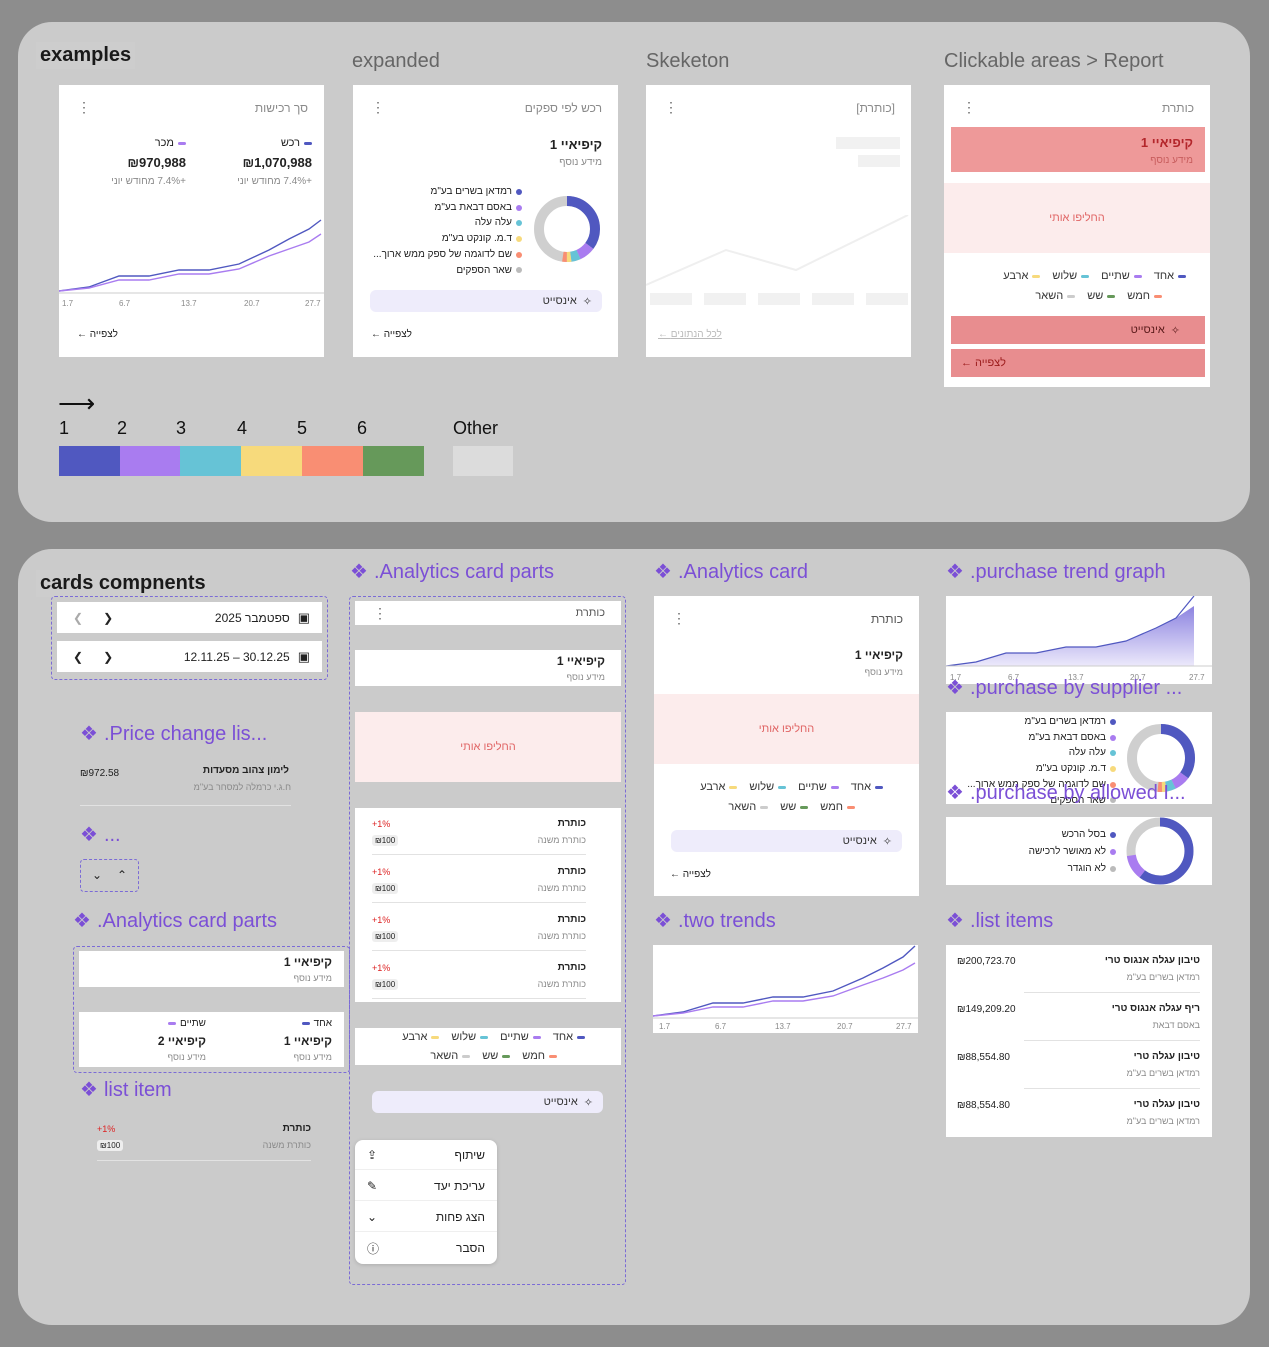 The height and width of the screenshot is (1347, 1269). What do you see at coordinates (122, 428) in the screenshot?
I see `palette-number: 2` at bounding box center [122, 428].